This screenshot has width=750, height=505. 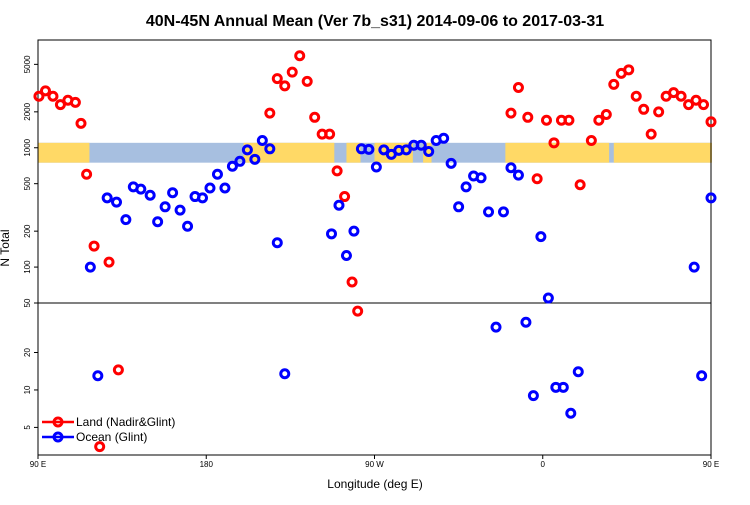 What do you see at coordinates (27, 302) in the screenshot?
I see `y-upper-tick-label: 50` at bounding box center [27, 302].